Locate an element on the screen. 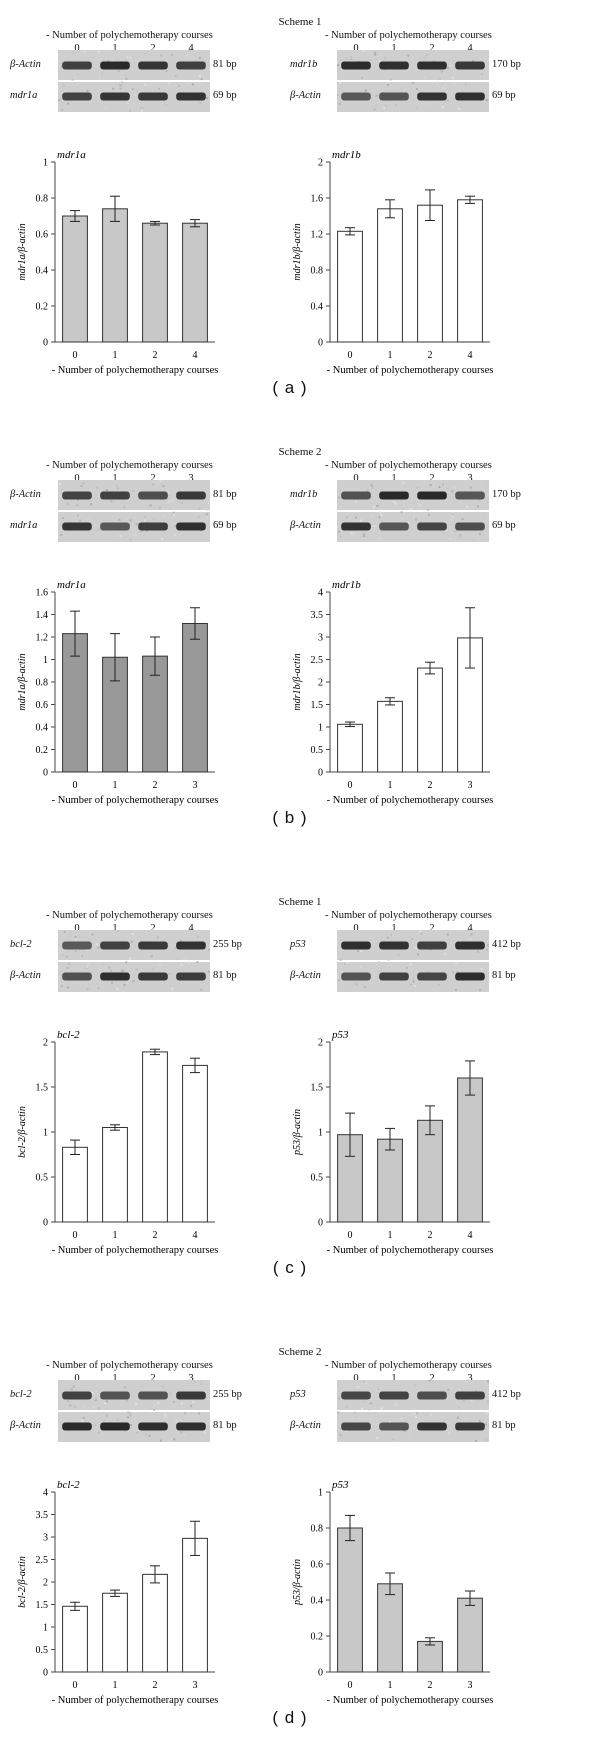 This screenshot has width=600, height=1764. x-tick-label: 0 is located at coordinates (350, 1235).